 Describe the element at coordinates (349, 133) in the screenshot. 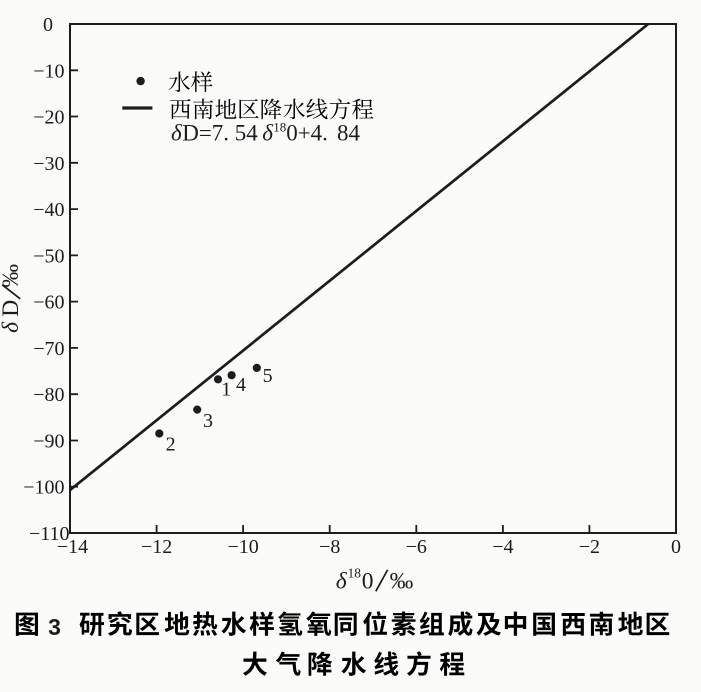

I see `svg-text: 84` at that location.